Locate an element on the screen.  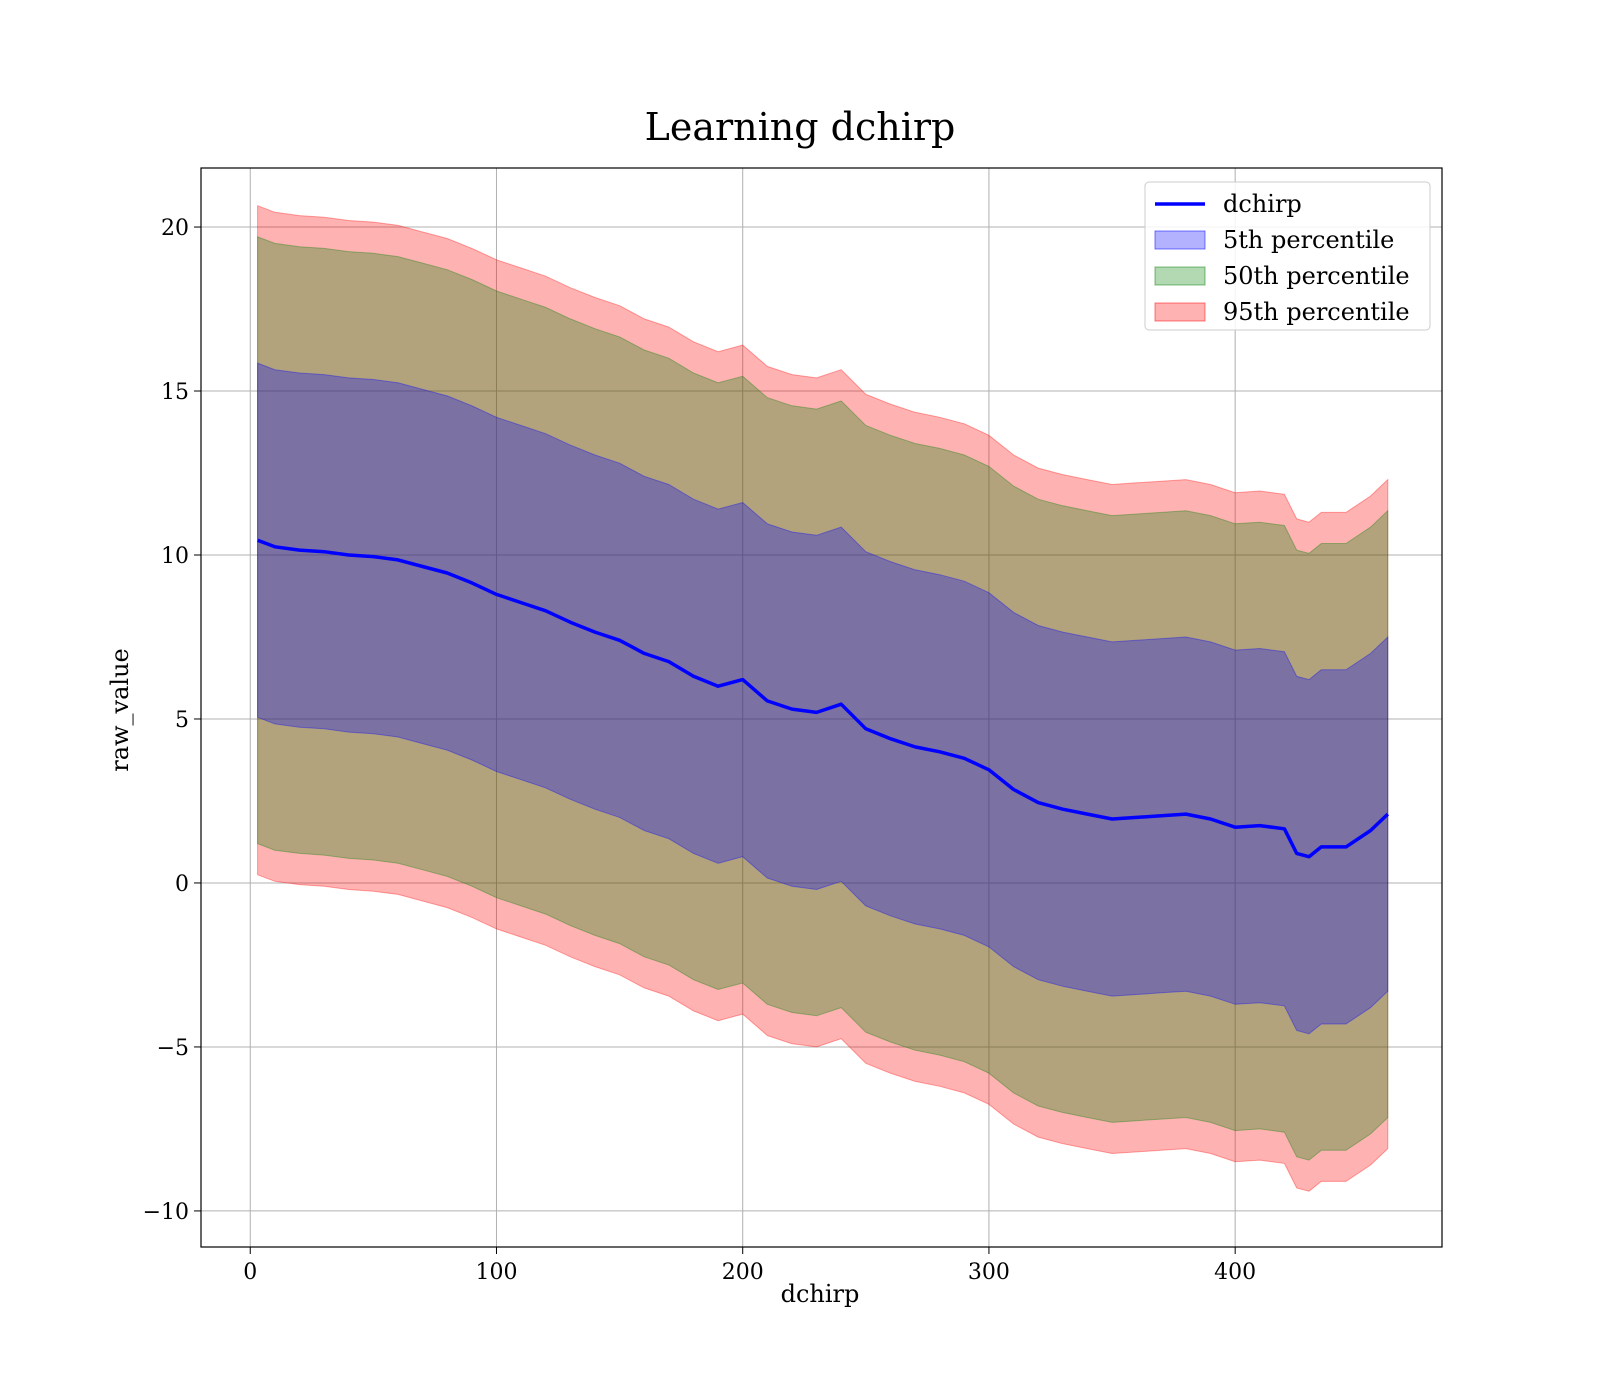
legend-label: 95th percentile is located at coordinates (1316, 312).